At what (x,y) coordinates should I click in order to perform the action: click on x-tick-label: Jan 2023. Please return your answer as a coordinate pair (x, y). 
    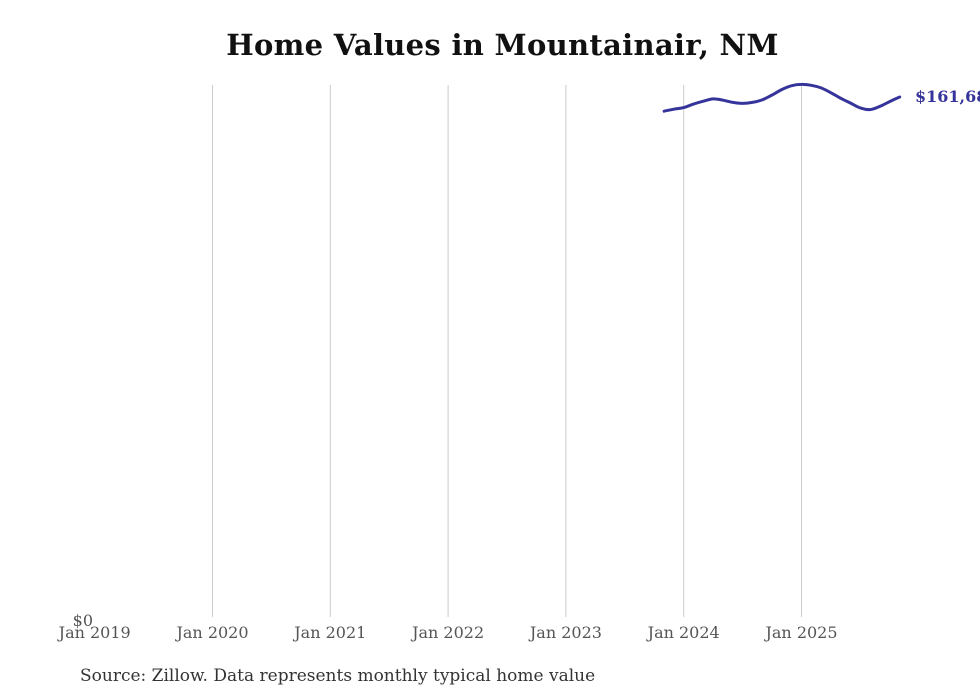
    Looking at the image, I should click on (565, 632).